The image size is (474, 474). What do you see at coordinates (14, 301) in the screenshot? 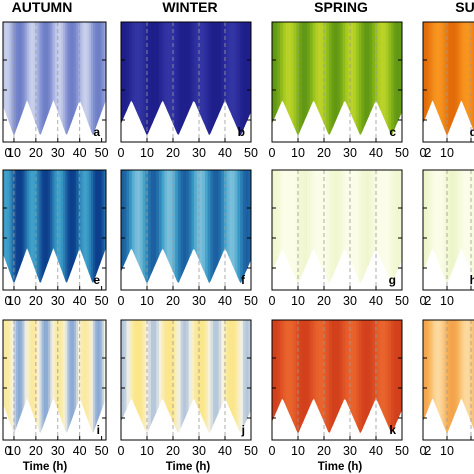
I see `x-tick-label: 10` at bounding box center [14, 301].